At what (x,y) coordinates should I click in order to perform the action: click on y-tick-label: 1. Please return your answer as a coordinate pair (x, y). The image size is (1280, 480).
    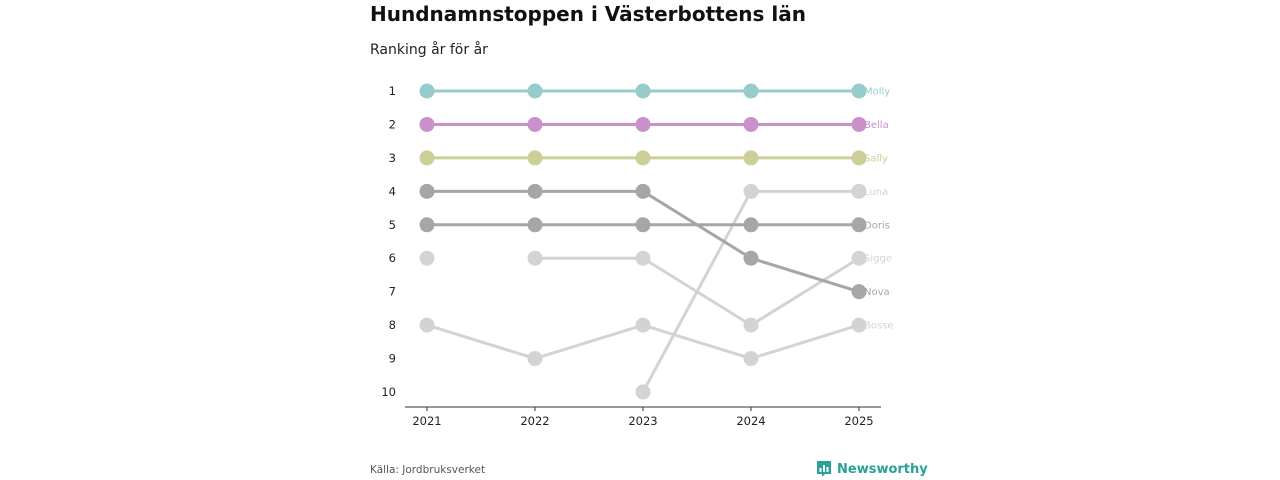
    Looking at the image, I should click on (392, 91).